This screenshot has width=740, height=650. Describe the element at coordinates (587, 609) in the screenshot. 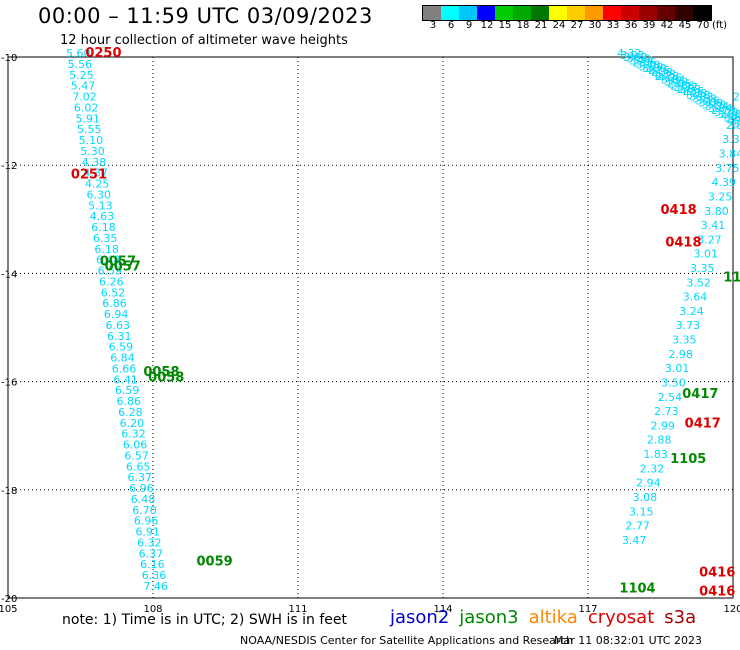

I see `x-tick-label: 117` at that location.